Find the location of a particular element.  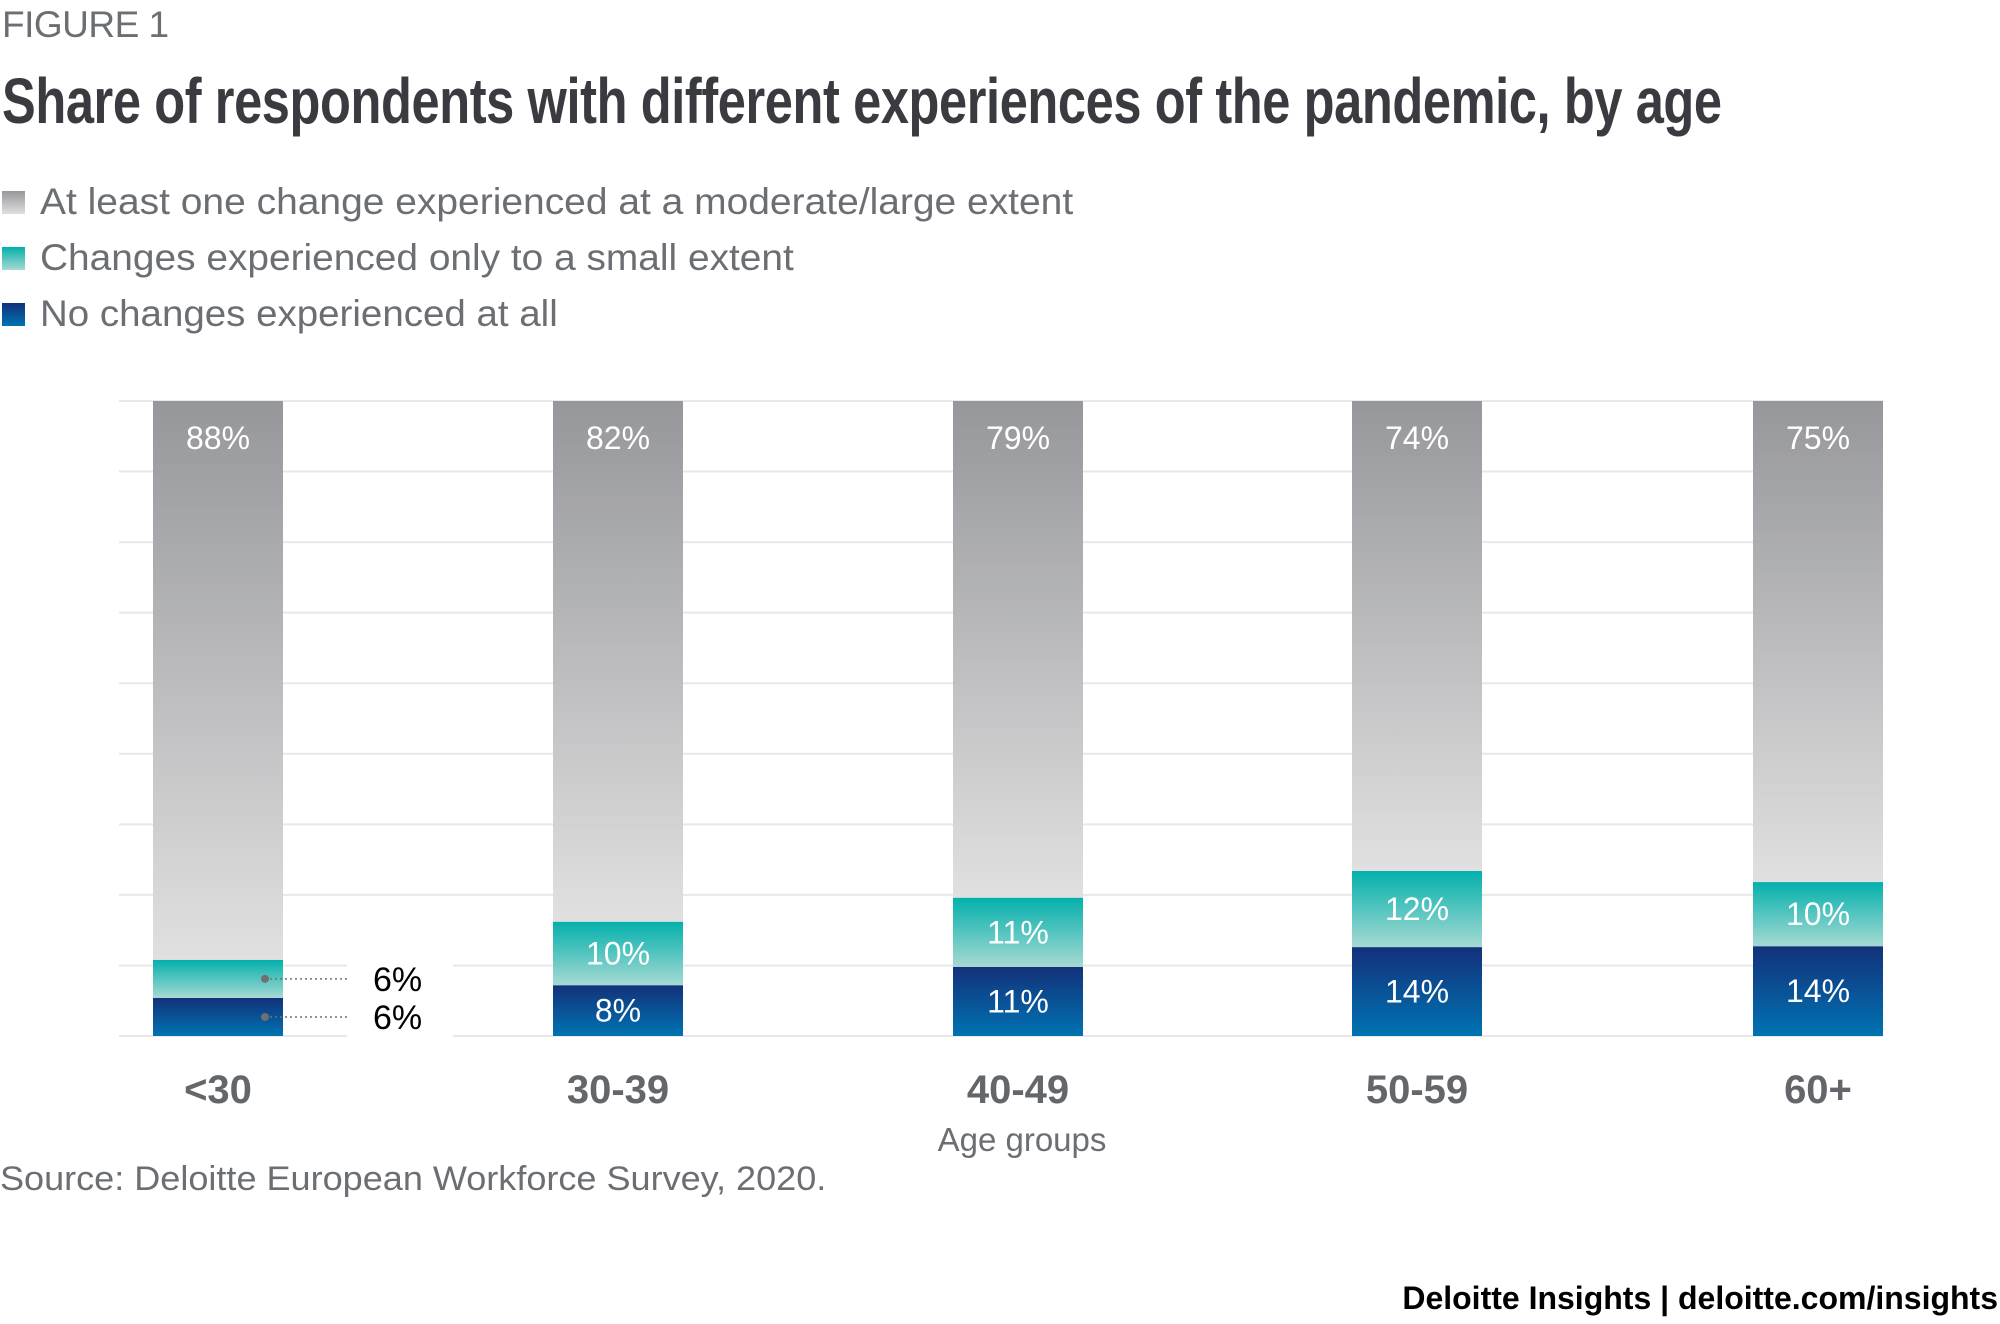

data-label-none: 6% is located at coordinates (397, 1018).